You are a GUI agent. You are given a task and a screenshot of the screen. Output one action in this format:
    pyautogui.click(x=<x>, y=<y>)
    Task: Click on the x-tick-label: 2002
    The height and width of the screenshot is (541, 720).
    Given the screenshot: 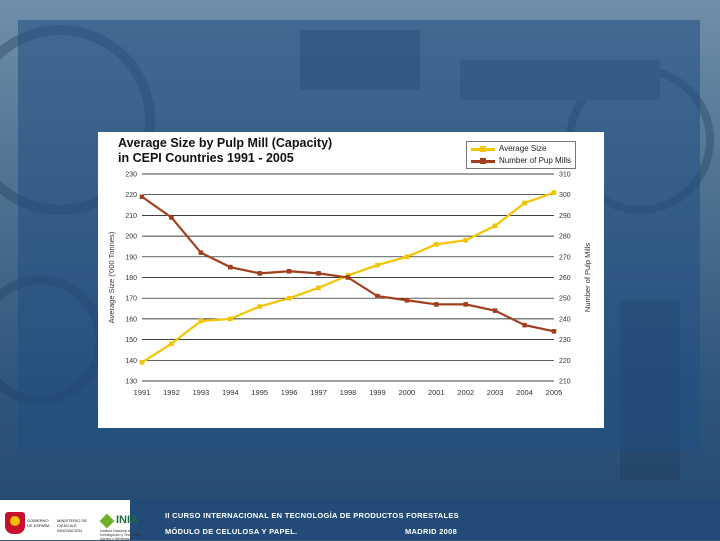 What is the action you would take?
    pyautogui.click(x=465, y=392)
    